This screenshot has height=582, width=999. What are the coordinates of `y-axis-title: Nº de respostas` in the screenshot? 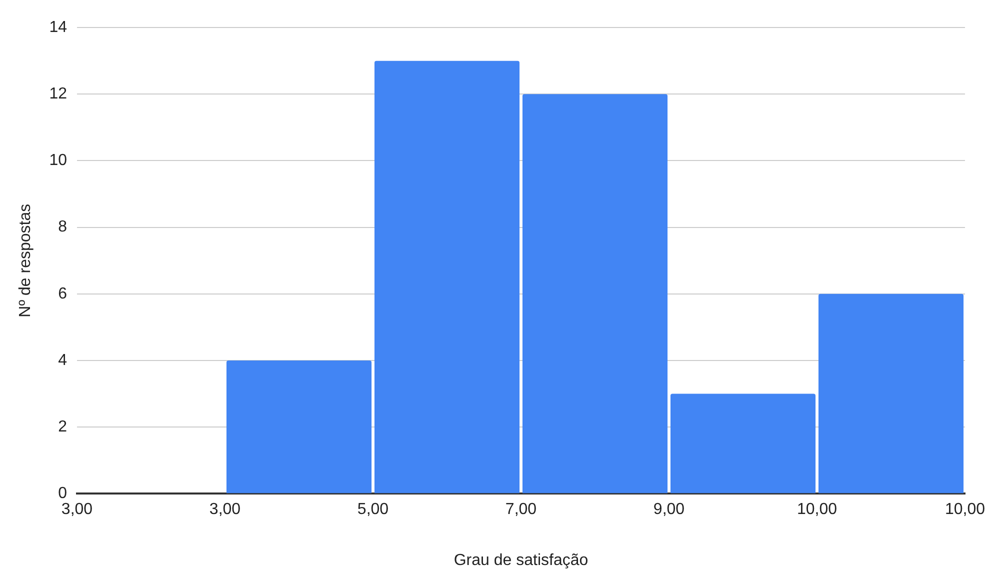 It's located at (25, 261).